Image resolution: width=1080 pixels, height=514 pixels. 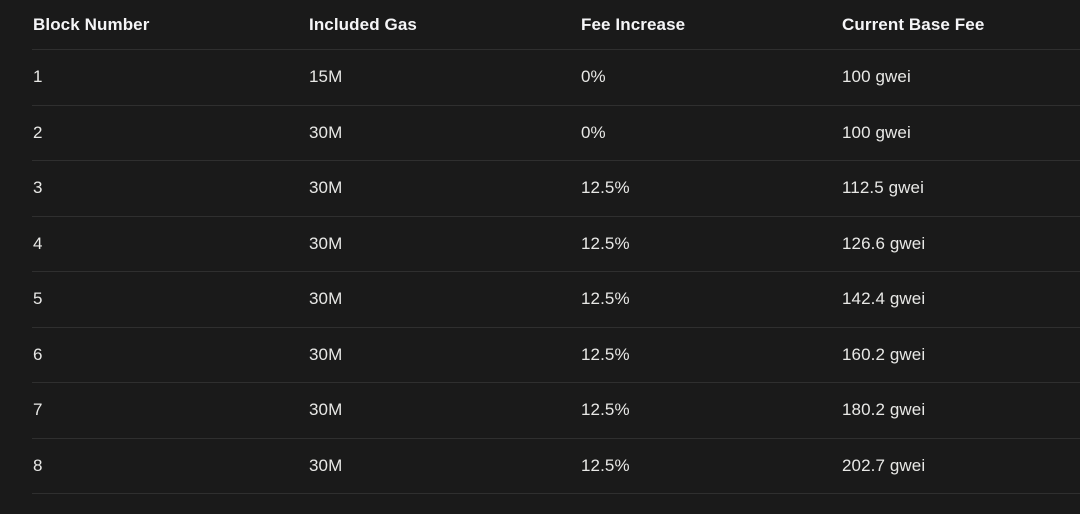 What do you see at coordinates (38, 465) in the screenshot?
I see `cell-block-number: 8` at bounding box center [38, 465].